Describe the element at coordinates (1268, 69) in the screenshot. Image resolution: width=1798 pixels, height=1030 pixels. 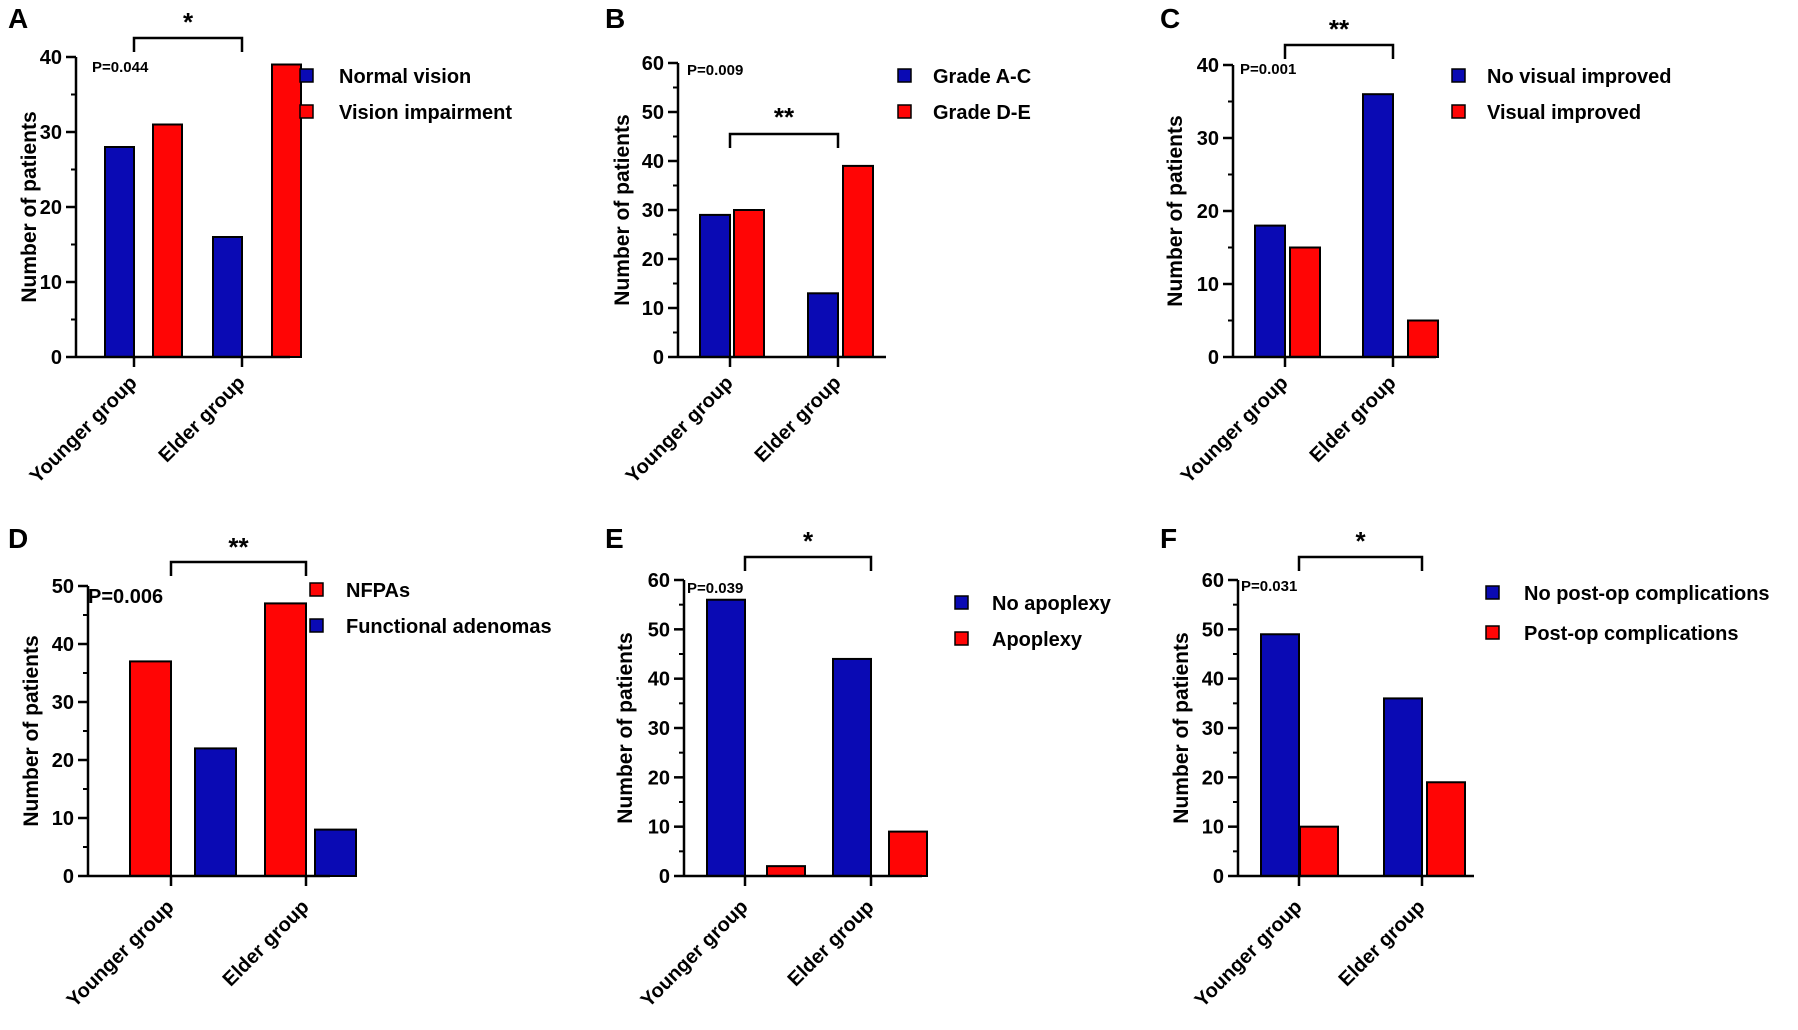
I see `p-value: P=0.001` at that location.